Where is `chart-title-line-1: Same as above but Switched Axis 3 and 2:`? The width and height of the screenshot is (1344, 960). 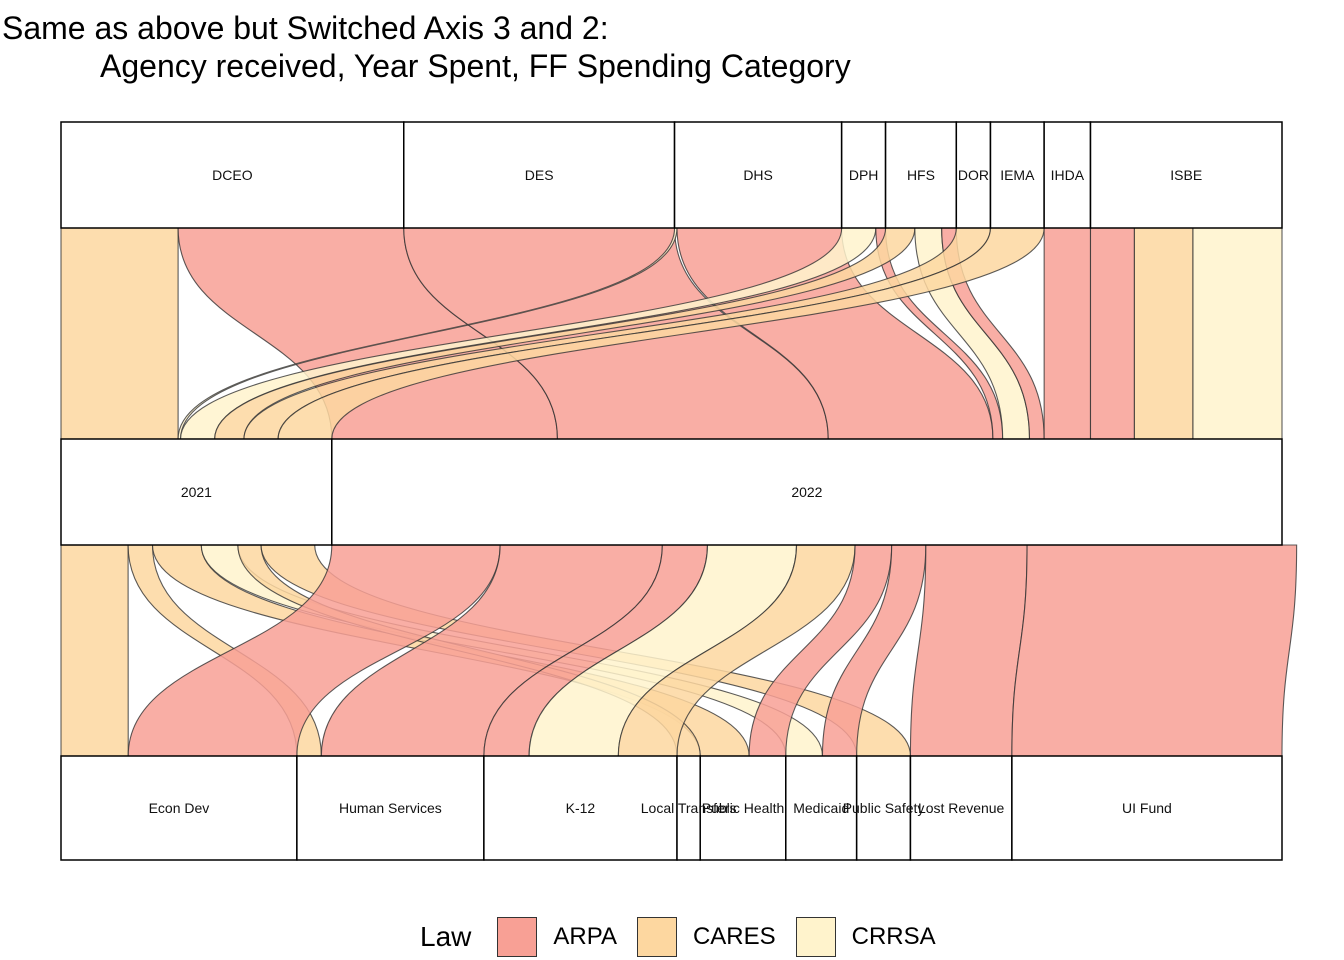
chart-title-line-1: Same as above but Switched Axis 3 and 2: is located at coordinates (305, 28).